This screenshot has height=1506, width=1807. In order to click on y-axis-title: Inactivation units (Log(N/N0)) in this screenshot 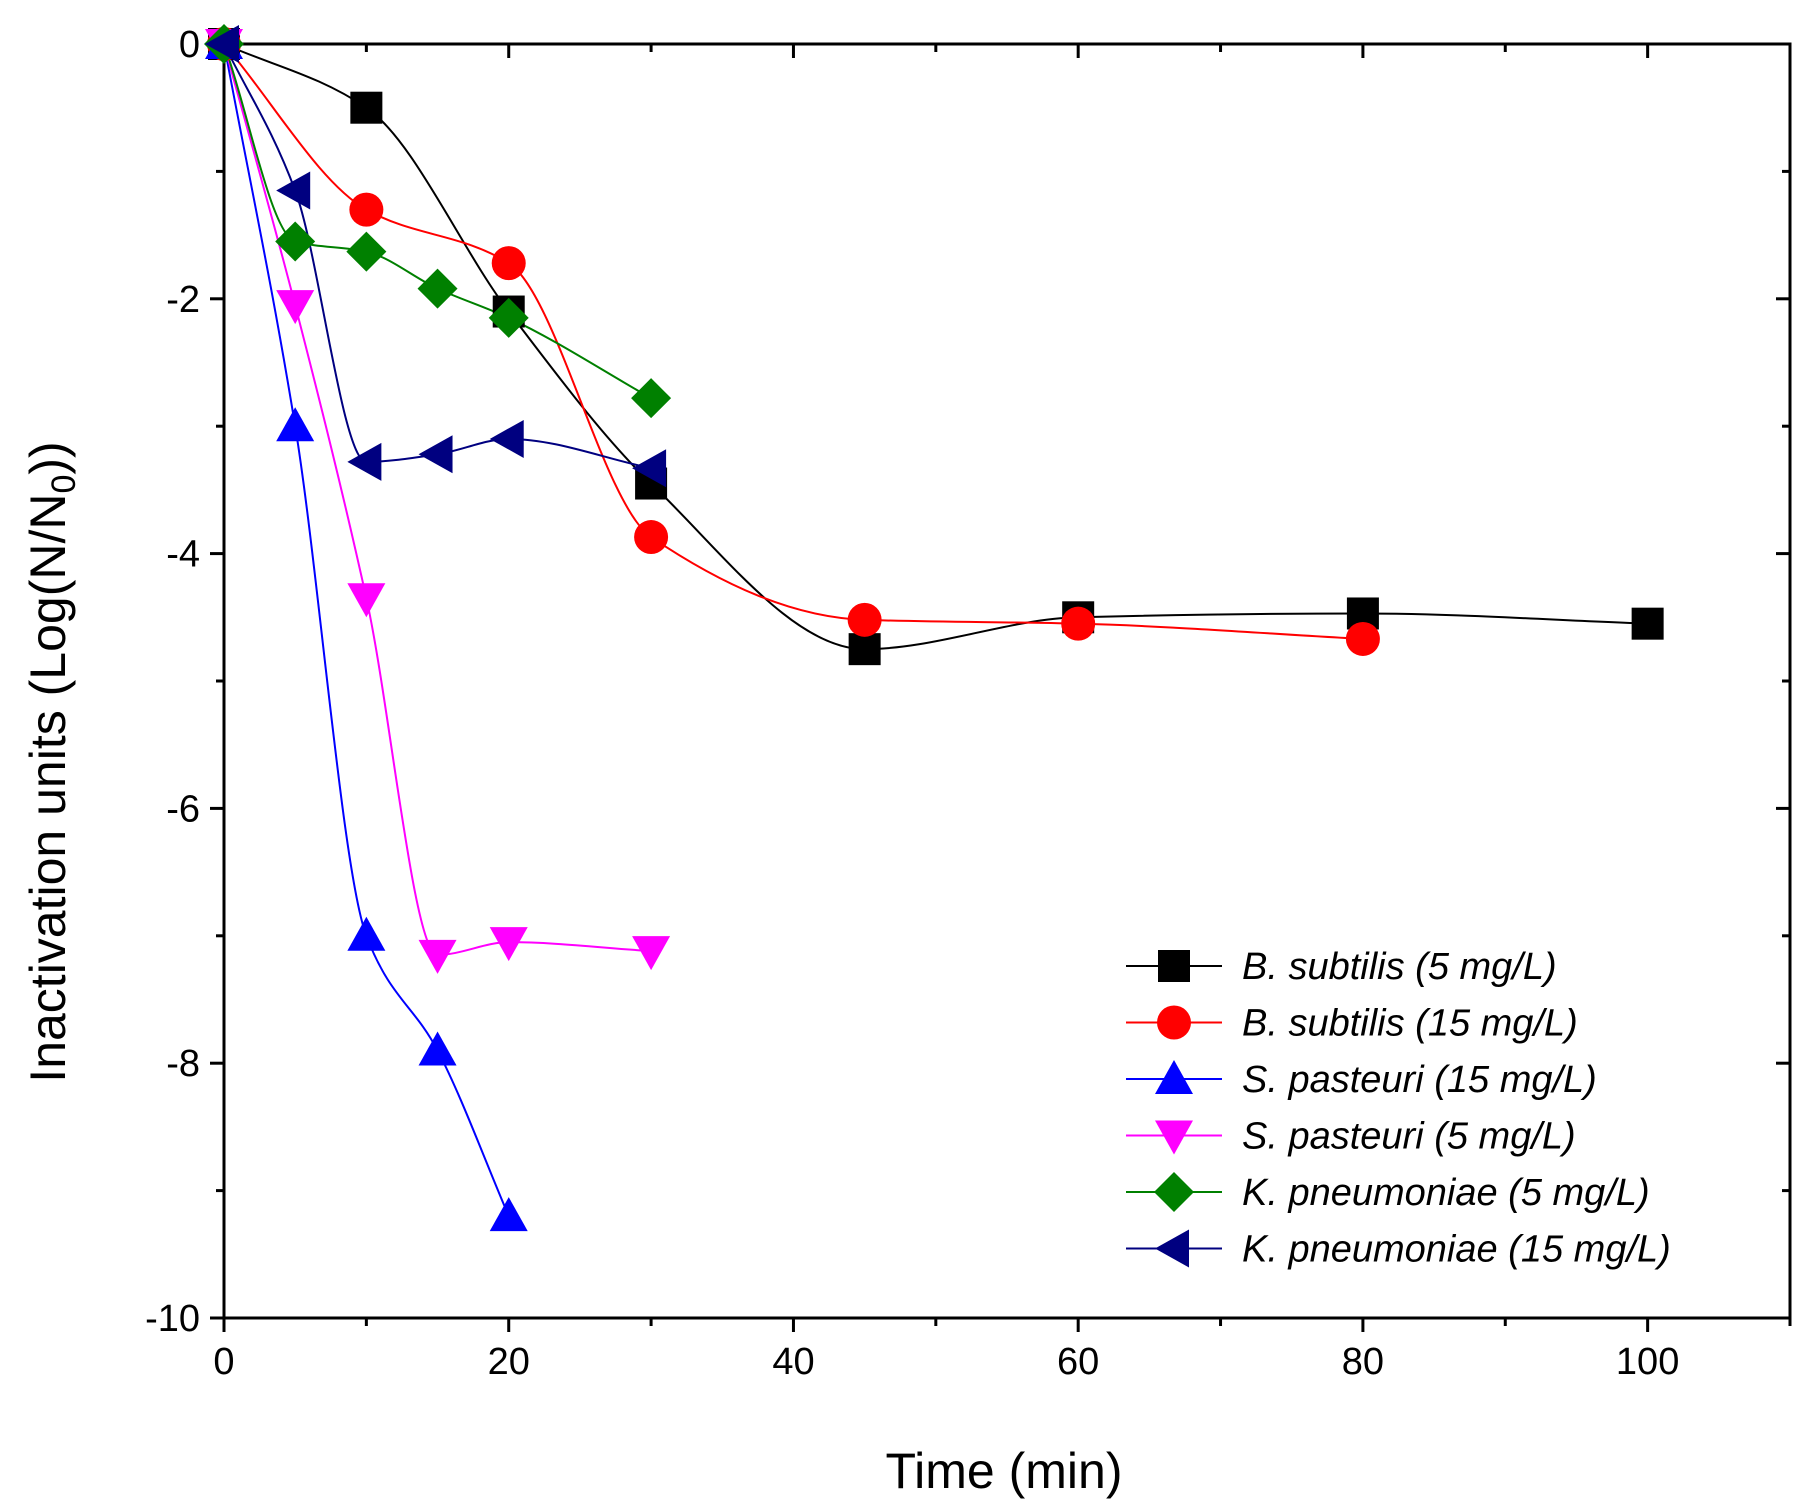, I will do `click(51, 761)`.